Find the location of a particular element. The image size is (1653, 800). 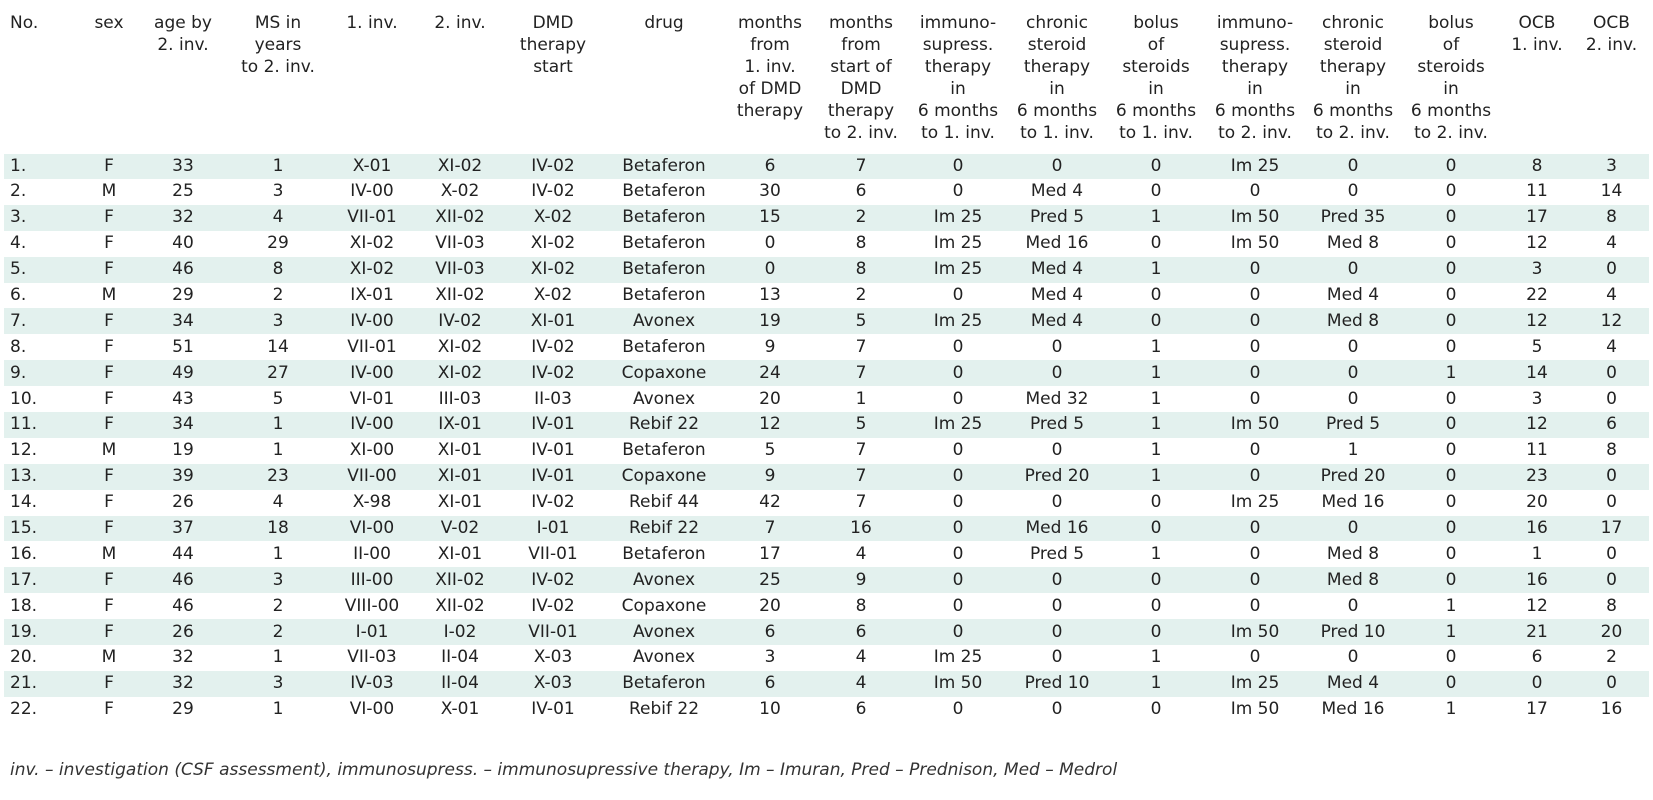

column-header-drug: drug is located at coordinates (664, 80).